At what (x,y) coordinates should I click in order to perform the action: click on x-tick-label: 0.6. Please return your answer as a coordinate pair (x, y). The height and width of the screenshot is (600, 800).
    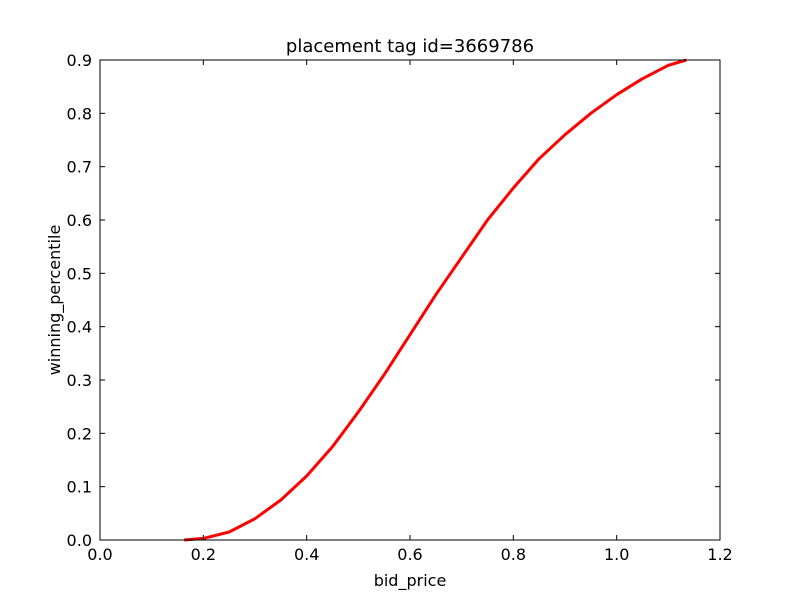
    Looking at the image, I should click on (409, 554).